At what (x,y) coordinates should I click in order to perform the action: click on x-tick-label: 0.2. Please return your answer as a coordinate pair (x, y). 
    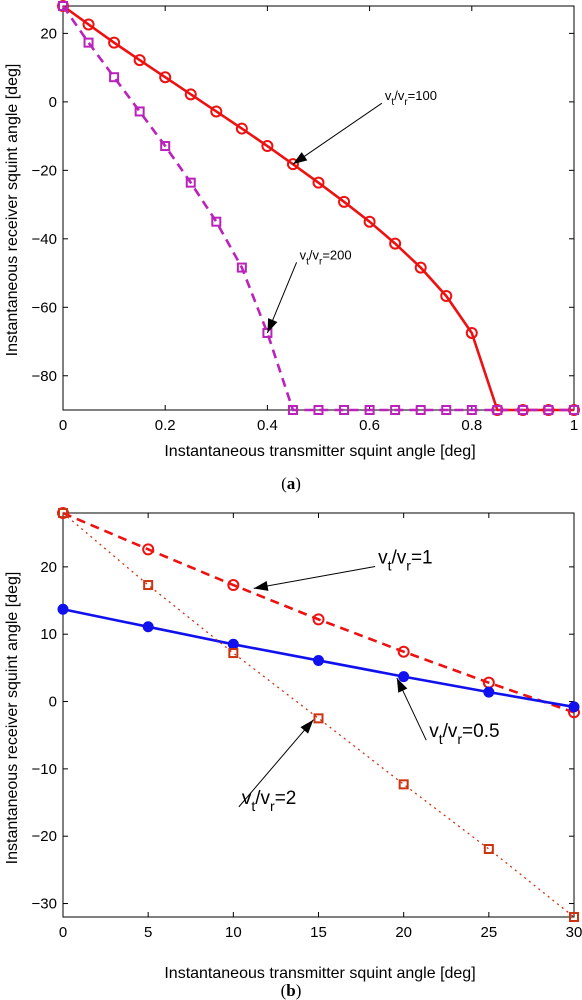
    Looking at the image, I should click on (165, 425).